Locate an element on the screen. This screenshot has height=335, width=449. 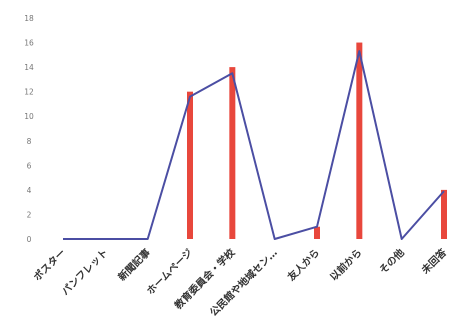
y-tick-label: 0 is located at coordinates (29, 239).